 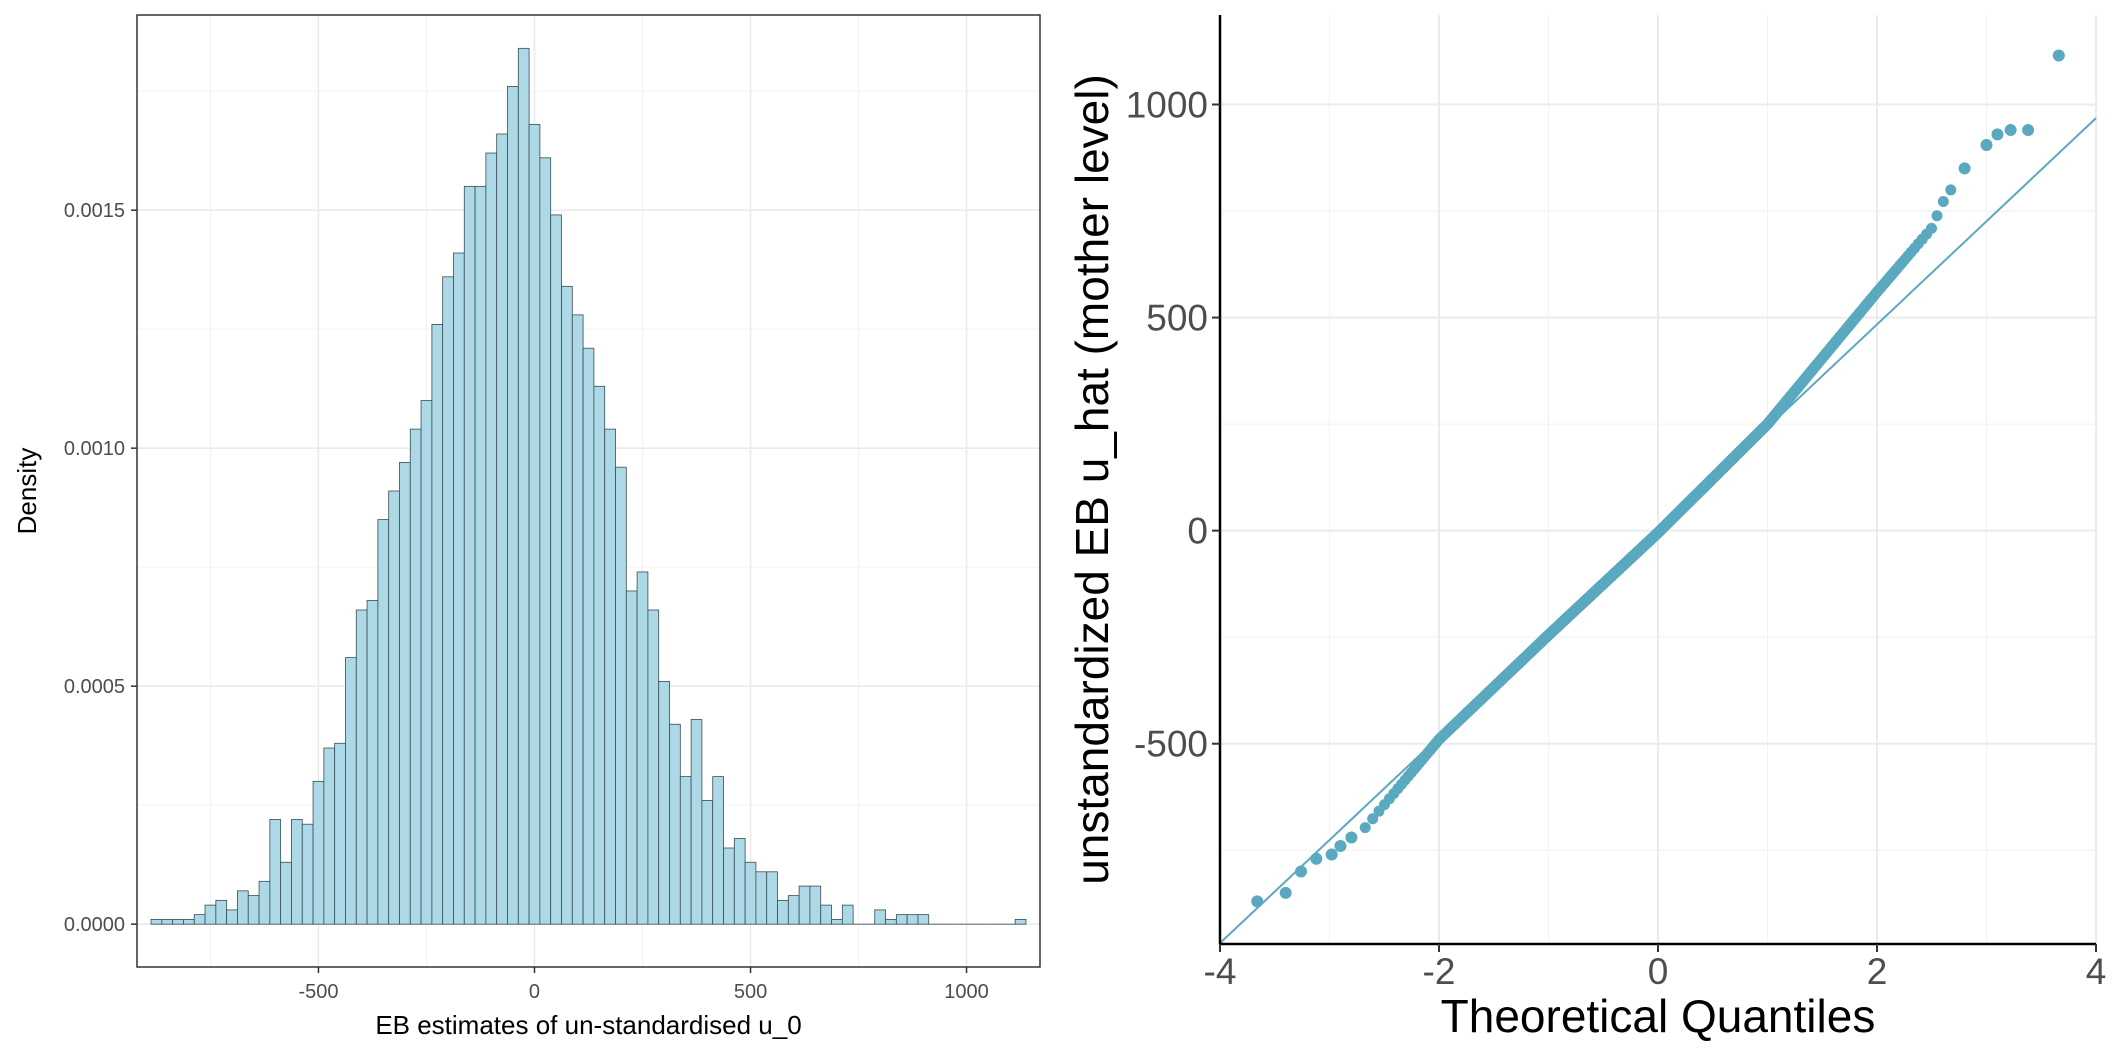 I want to click on qq-y-ticks: -500 0 500 1000, so click(x=1173, y=424).